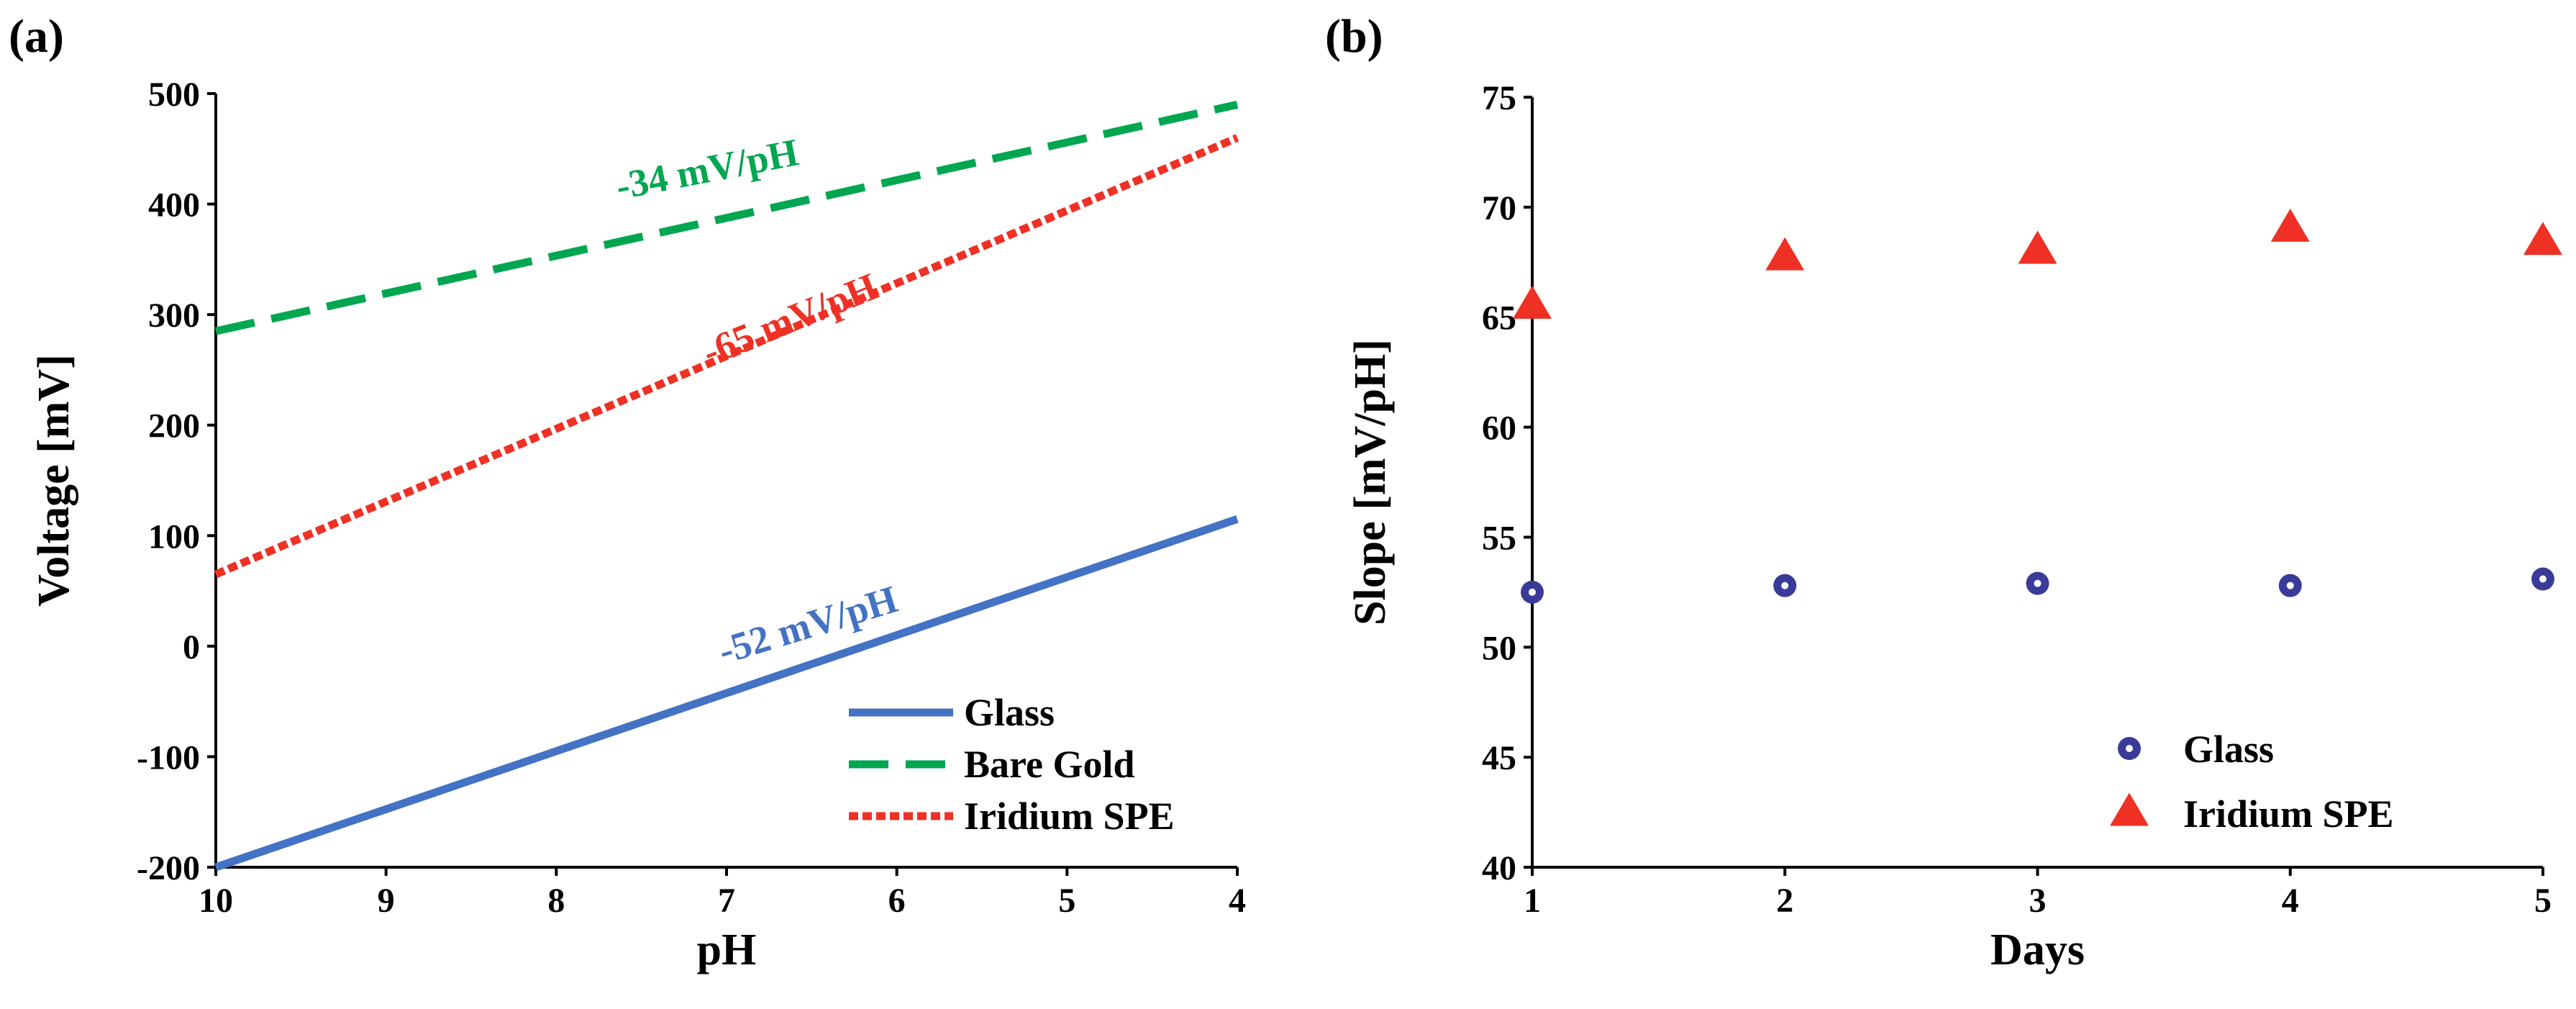  Describe the element at coordinates (2290, 901) in the screenshot. I see `panel-b-x-tick-label: 4` at that location.